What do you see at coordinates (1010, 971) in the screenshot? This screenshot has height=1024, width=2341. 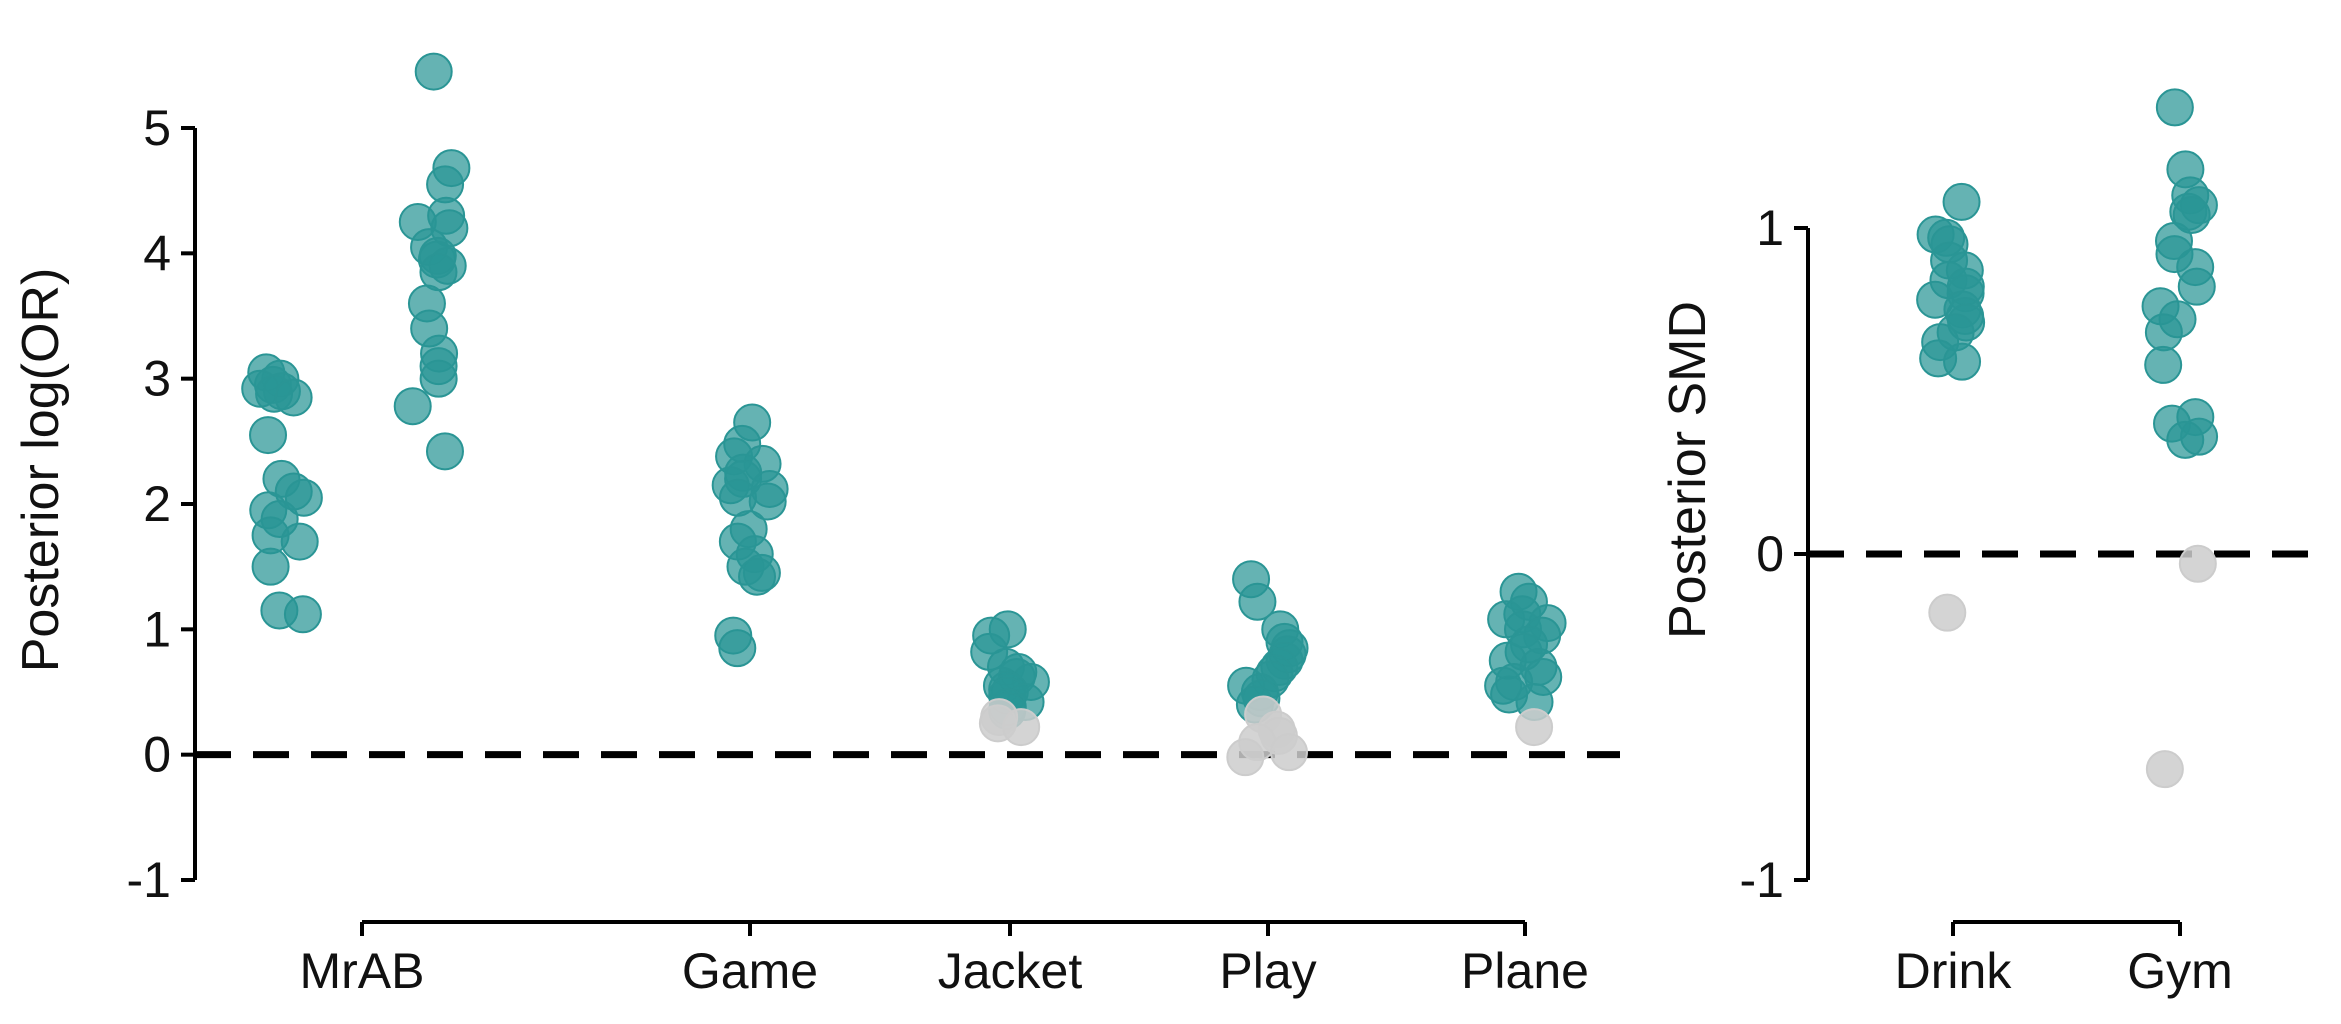 I see `x-tick-label-jacket: Jacket` at bounding box center [1010, 971].